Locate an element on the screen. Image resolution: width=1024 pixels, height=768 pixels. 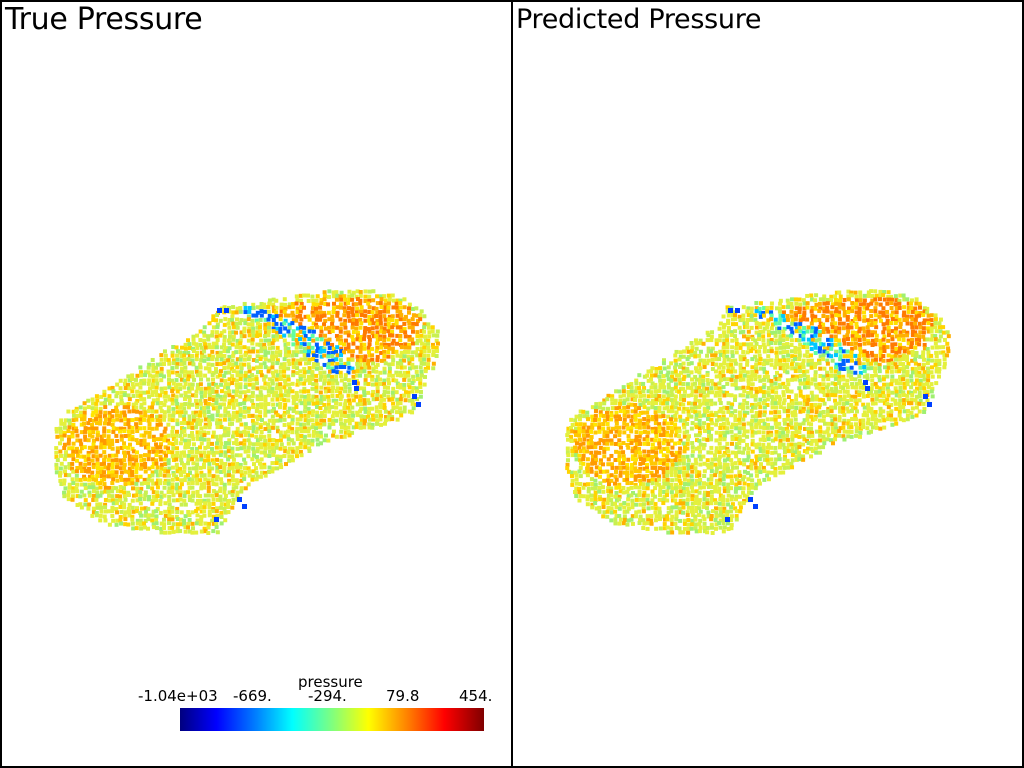
colorbar: pressure -1.04e+03 -669. -294. 79.8 454. is located at coordinates (312, 705).